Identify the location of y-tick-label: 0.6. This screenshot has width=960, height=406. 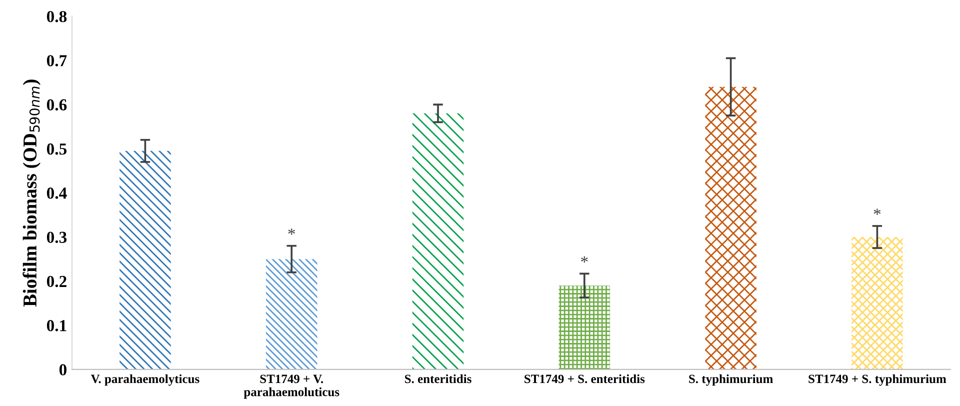
(56, 105).